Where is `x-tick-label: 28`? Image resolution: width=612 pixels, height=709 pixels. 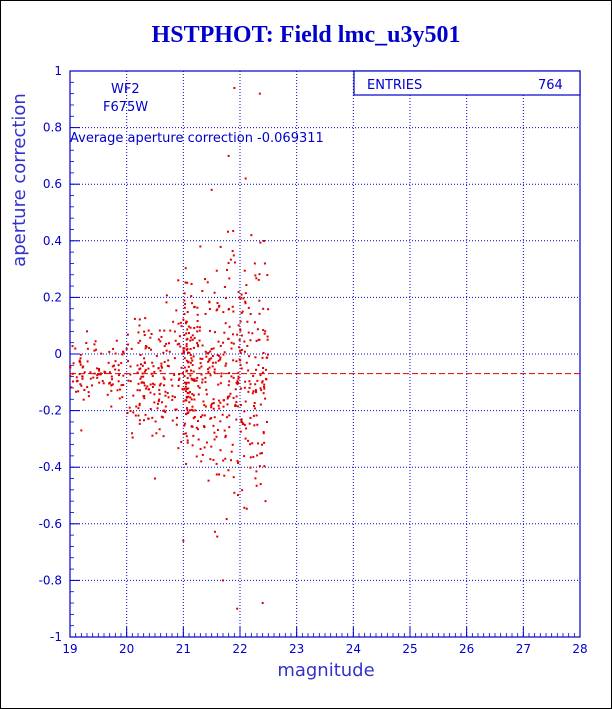 x-tick-label: 28 is located at coordinates (579, 649).